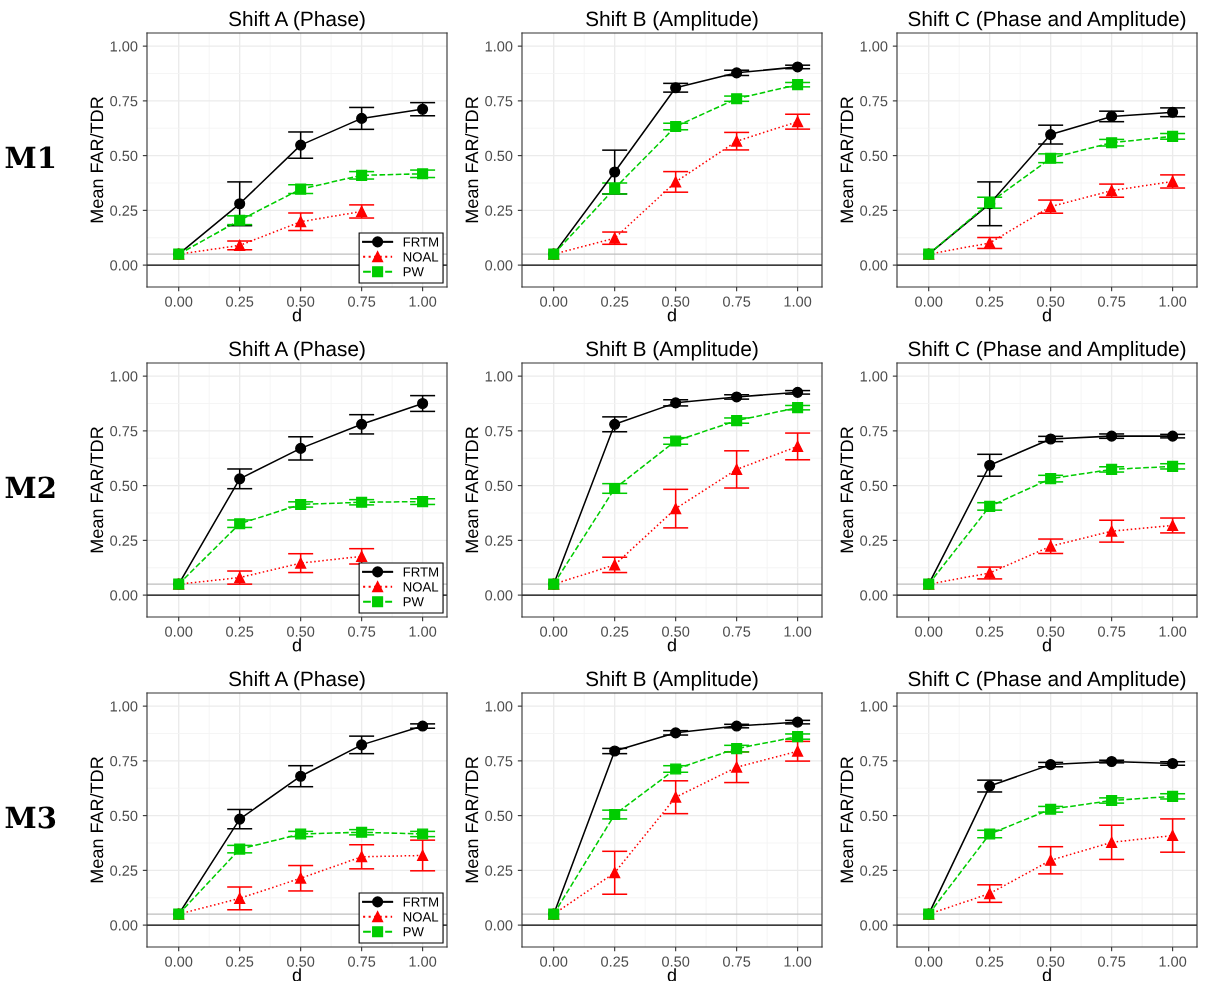  What do you see at coordinates (672, 680) in the screenshot?
I see `chart-title: Shift B (Amplitude)` at bounding box center [672, 680].